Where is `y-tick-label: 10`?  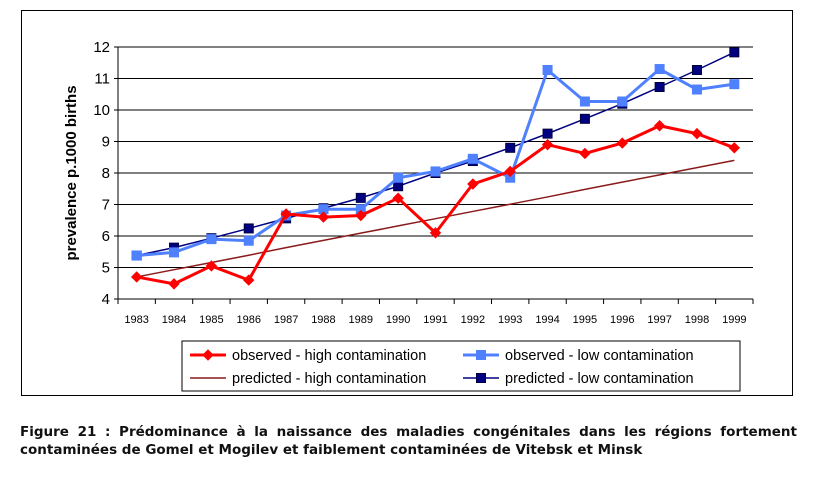 y-tick-label: 10 is located at coordinates (101, 110).